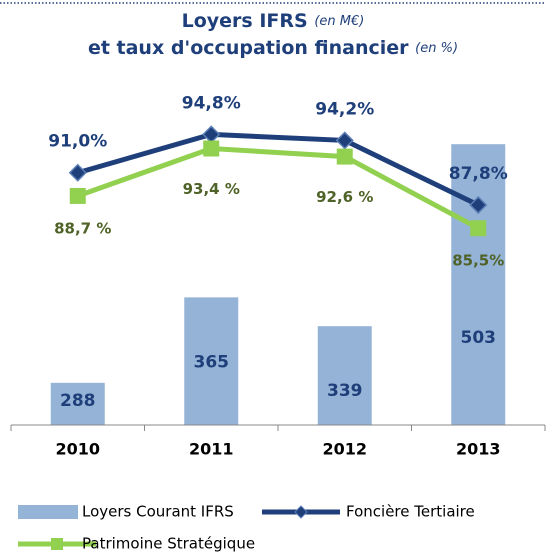 The image size is (546, 553). Describe the element at coordinates (248, 48) in the screenshot. I see `title-line: et taux d'occupation financier` at that location.